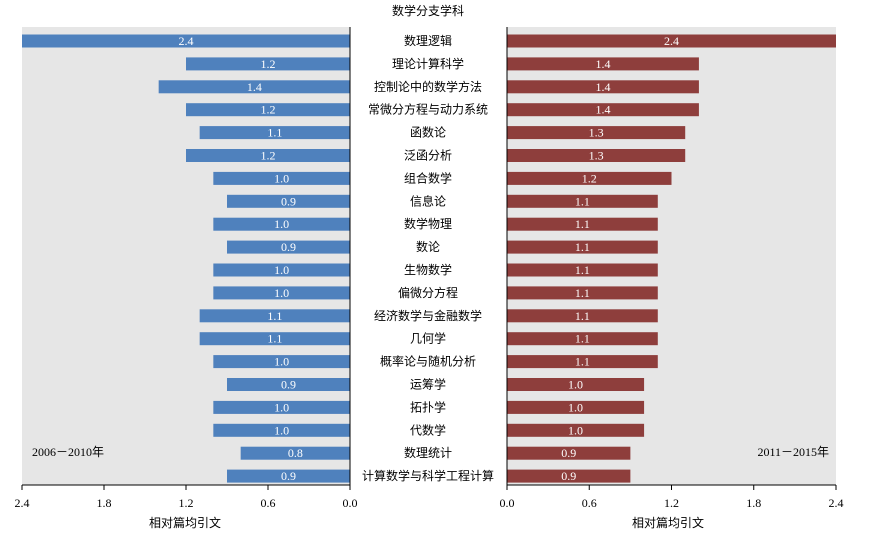 The image size is (883, 537). What do you see at coordinates (428, 86) in the screenshot?
I see `category-label: 控制论中的数学方法` at bounding box center [428, 86].